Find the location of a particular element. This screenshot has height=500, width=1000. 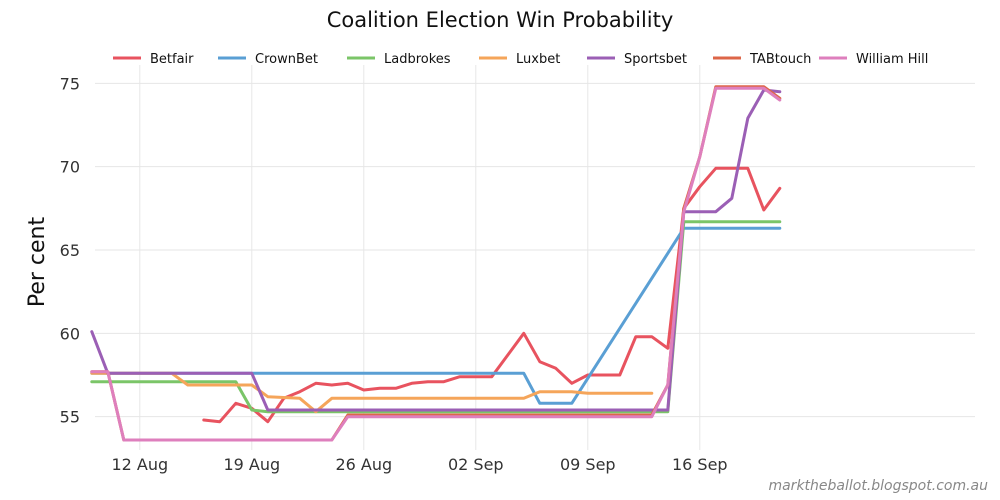

x-tick-label: 09 Sep is located at coordinates (588, 464).